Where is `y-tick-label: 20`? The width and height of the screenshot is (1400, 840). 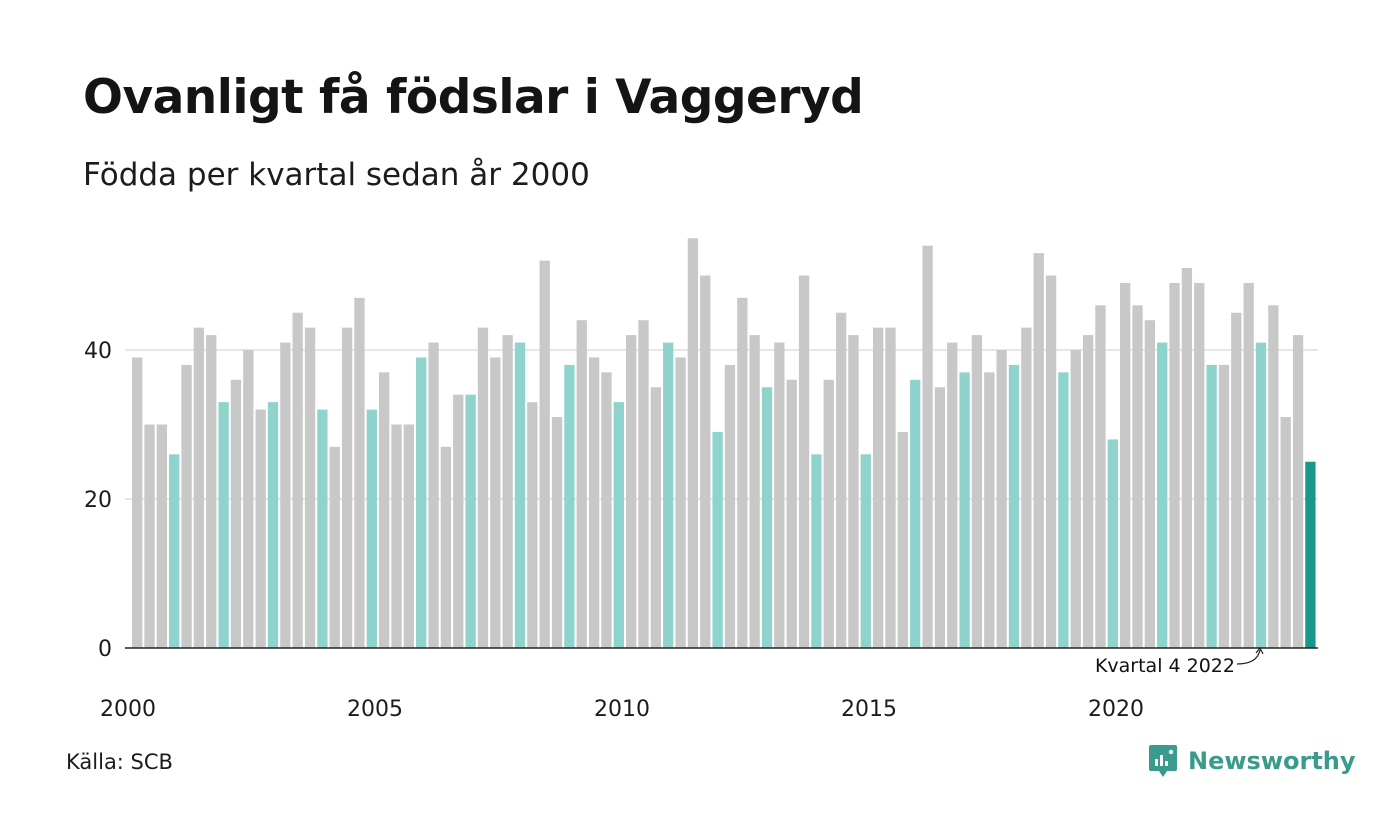 y-tick-label: 20 is located at coordinates (98, 500).